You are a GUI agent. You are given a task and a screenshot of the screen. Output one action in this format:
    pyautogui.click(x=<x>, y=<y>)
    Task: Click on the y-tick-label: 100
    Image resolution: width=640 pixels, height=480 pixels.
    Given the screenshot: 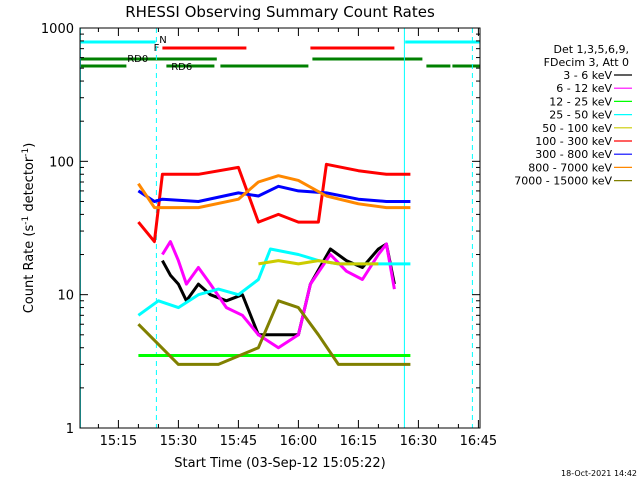 What is the action you would take?
    pyautogui.click(x=61, y=162)
    